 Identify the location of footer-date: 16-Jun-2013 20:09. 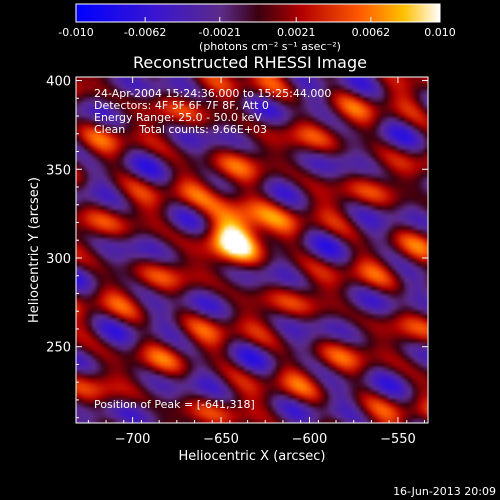
(444, 491).